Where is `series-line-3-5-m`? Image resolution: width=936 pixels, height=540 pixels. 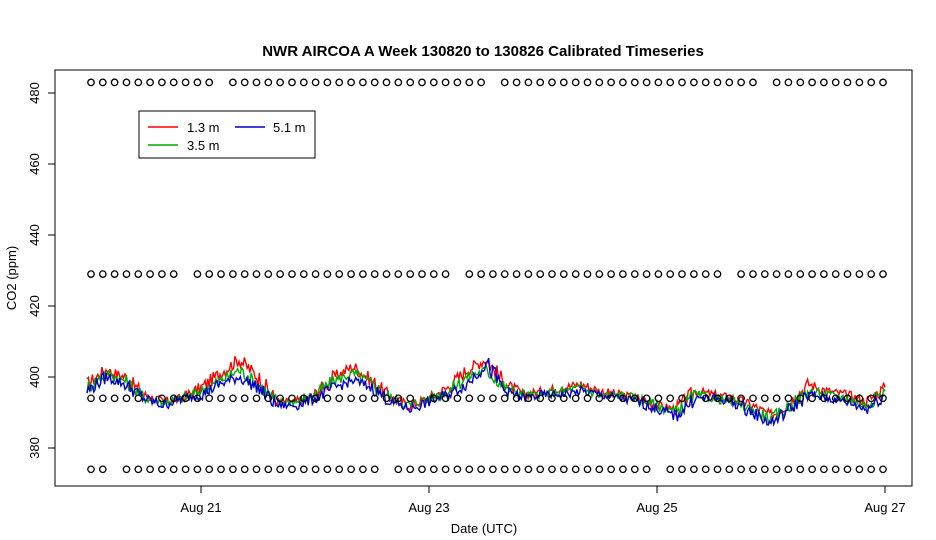 series-line-3-5-m is located at coordinates (486, 393).